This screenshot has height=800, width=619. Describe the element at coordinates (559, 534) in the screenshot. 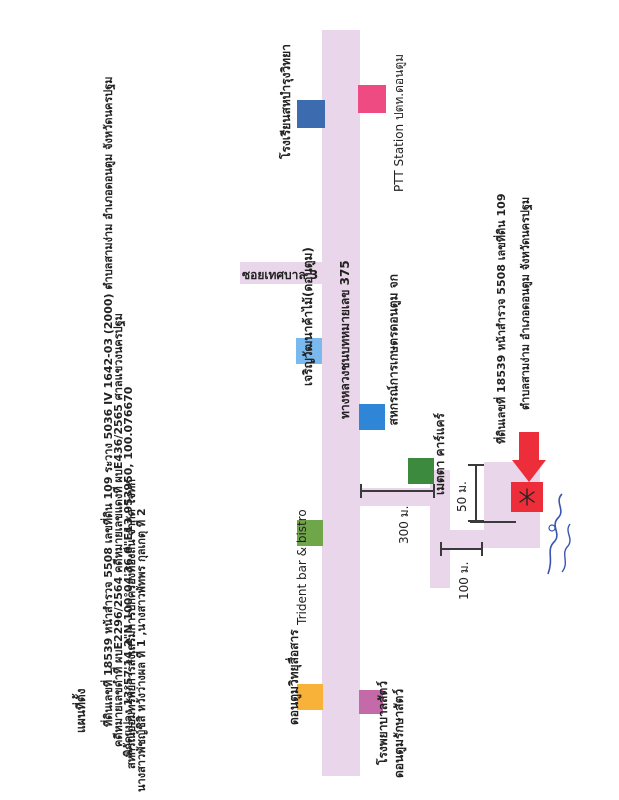

I see `signature-scribble` at that location.